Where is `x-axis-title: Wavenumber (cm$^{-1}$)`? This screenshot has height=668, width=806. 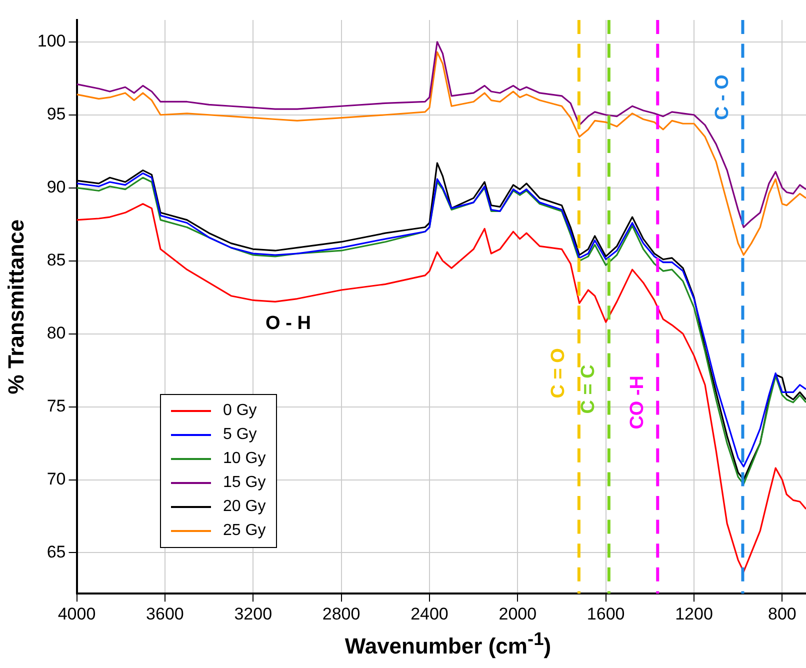
x-axis-title: Wavenumber (cm$^{-1}$) is located at coordinates (448, 644).